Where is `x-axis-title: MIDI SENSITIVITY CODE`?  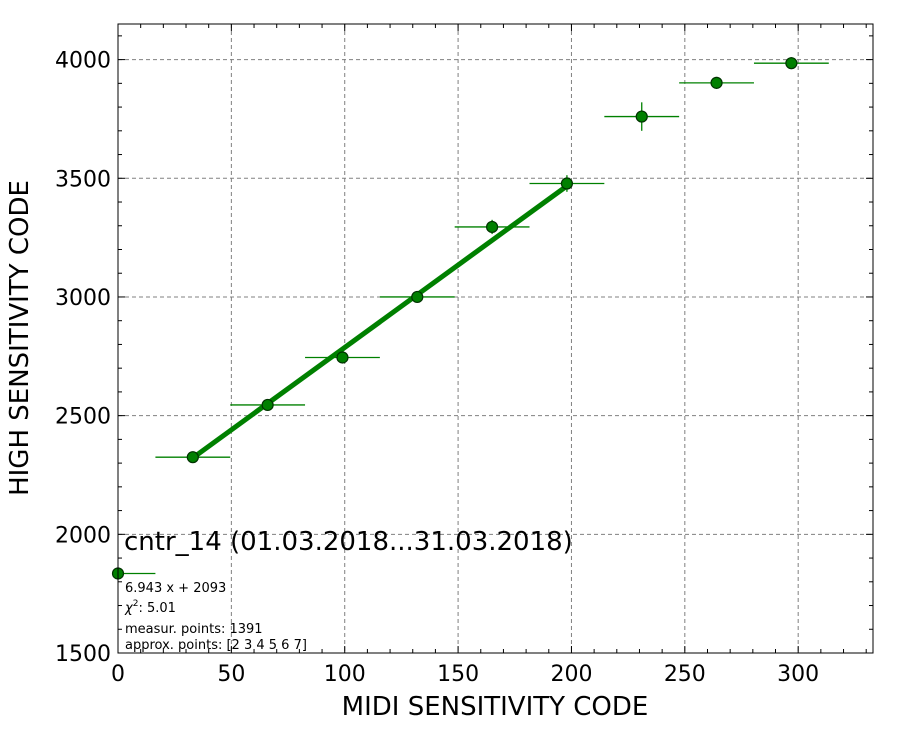 x-axis-title: MIDI SENSITIVITY CODE is located at coordinates (495, 707).